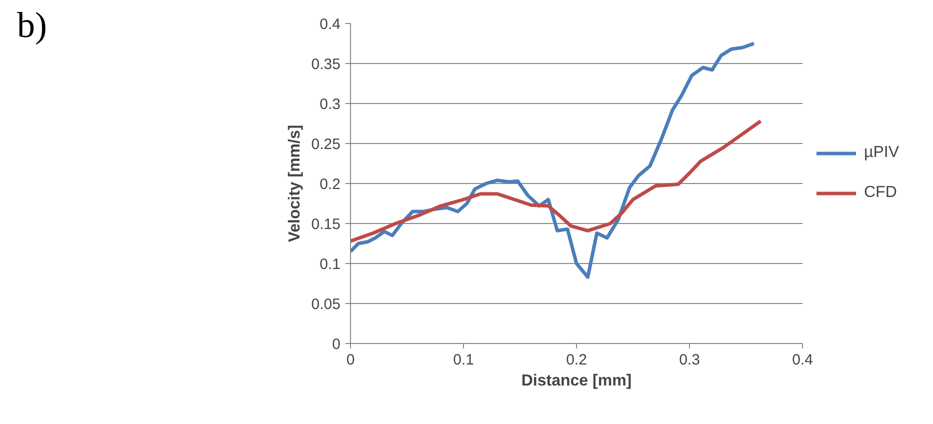  Describe the element at coordinates (32, 25) in the screenshot. I see `text: b)` at that location.